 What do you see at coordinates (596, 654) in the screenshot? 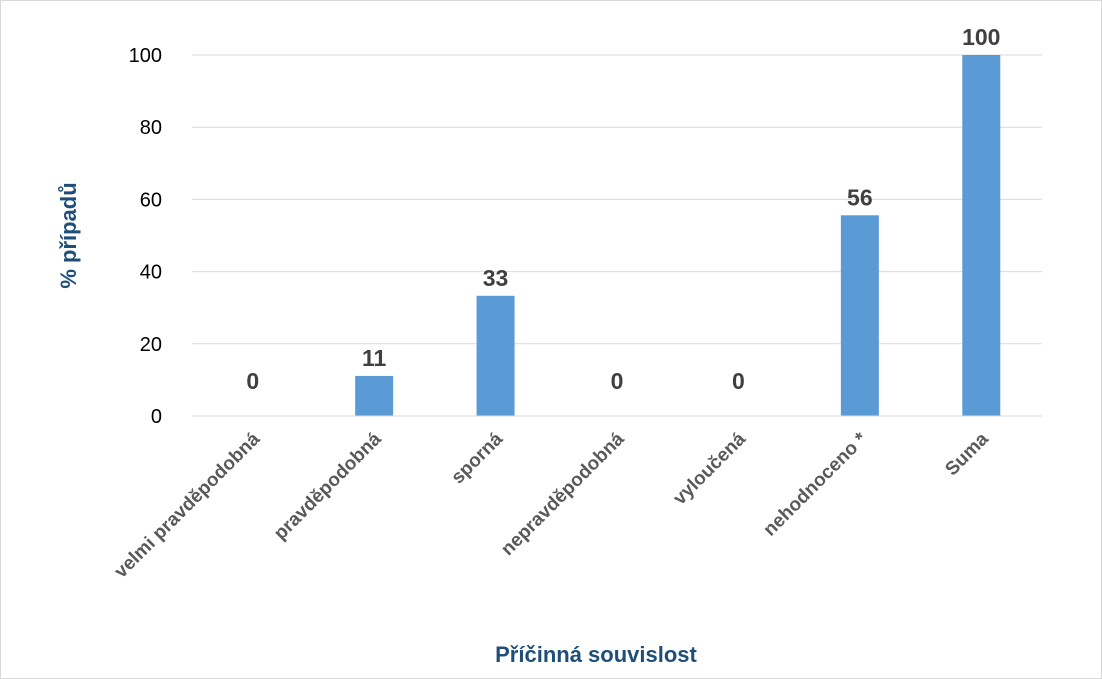
I see `x-axis-title: Příčinná souvislost` at bounding box center [596, 654].